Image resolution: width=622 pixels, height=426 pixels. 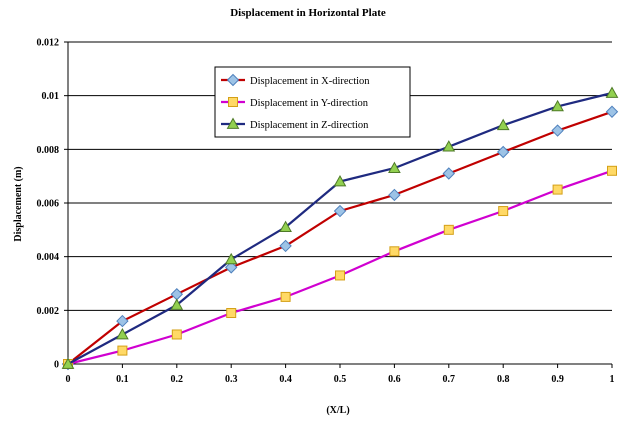 I want to click on x-tick-label-0.1: 0.1, so click(x=122, y=379).